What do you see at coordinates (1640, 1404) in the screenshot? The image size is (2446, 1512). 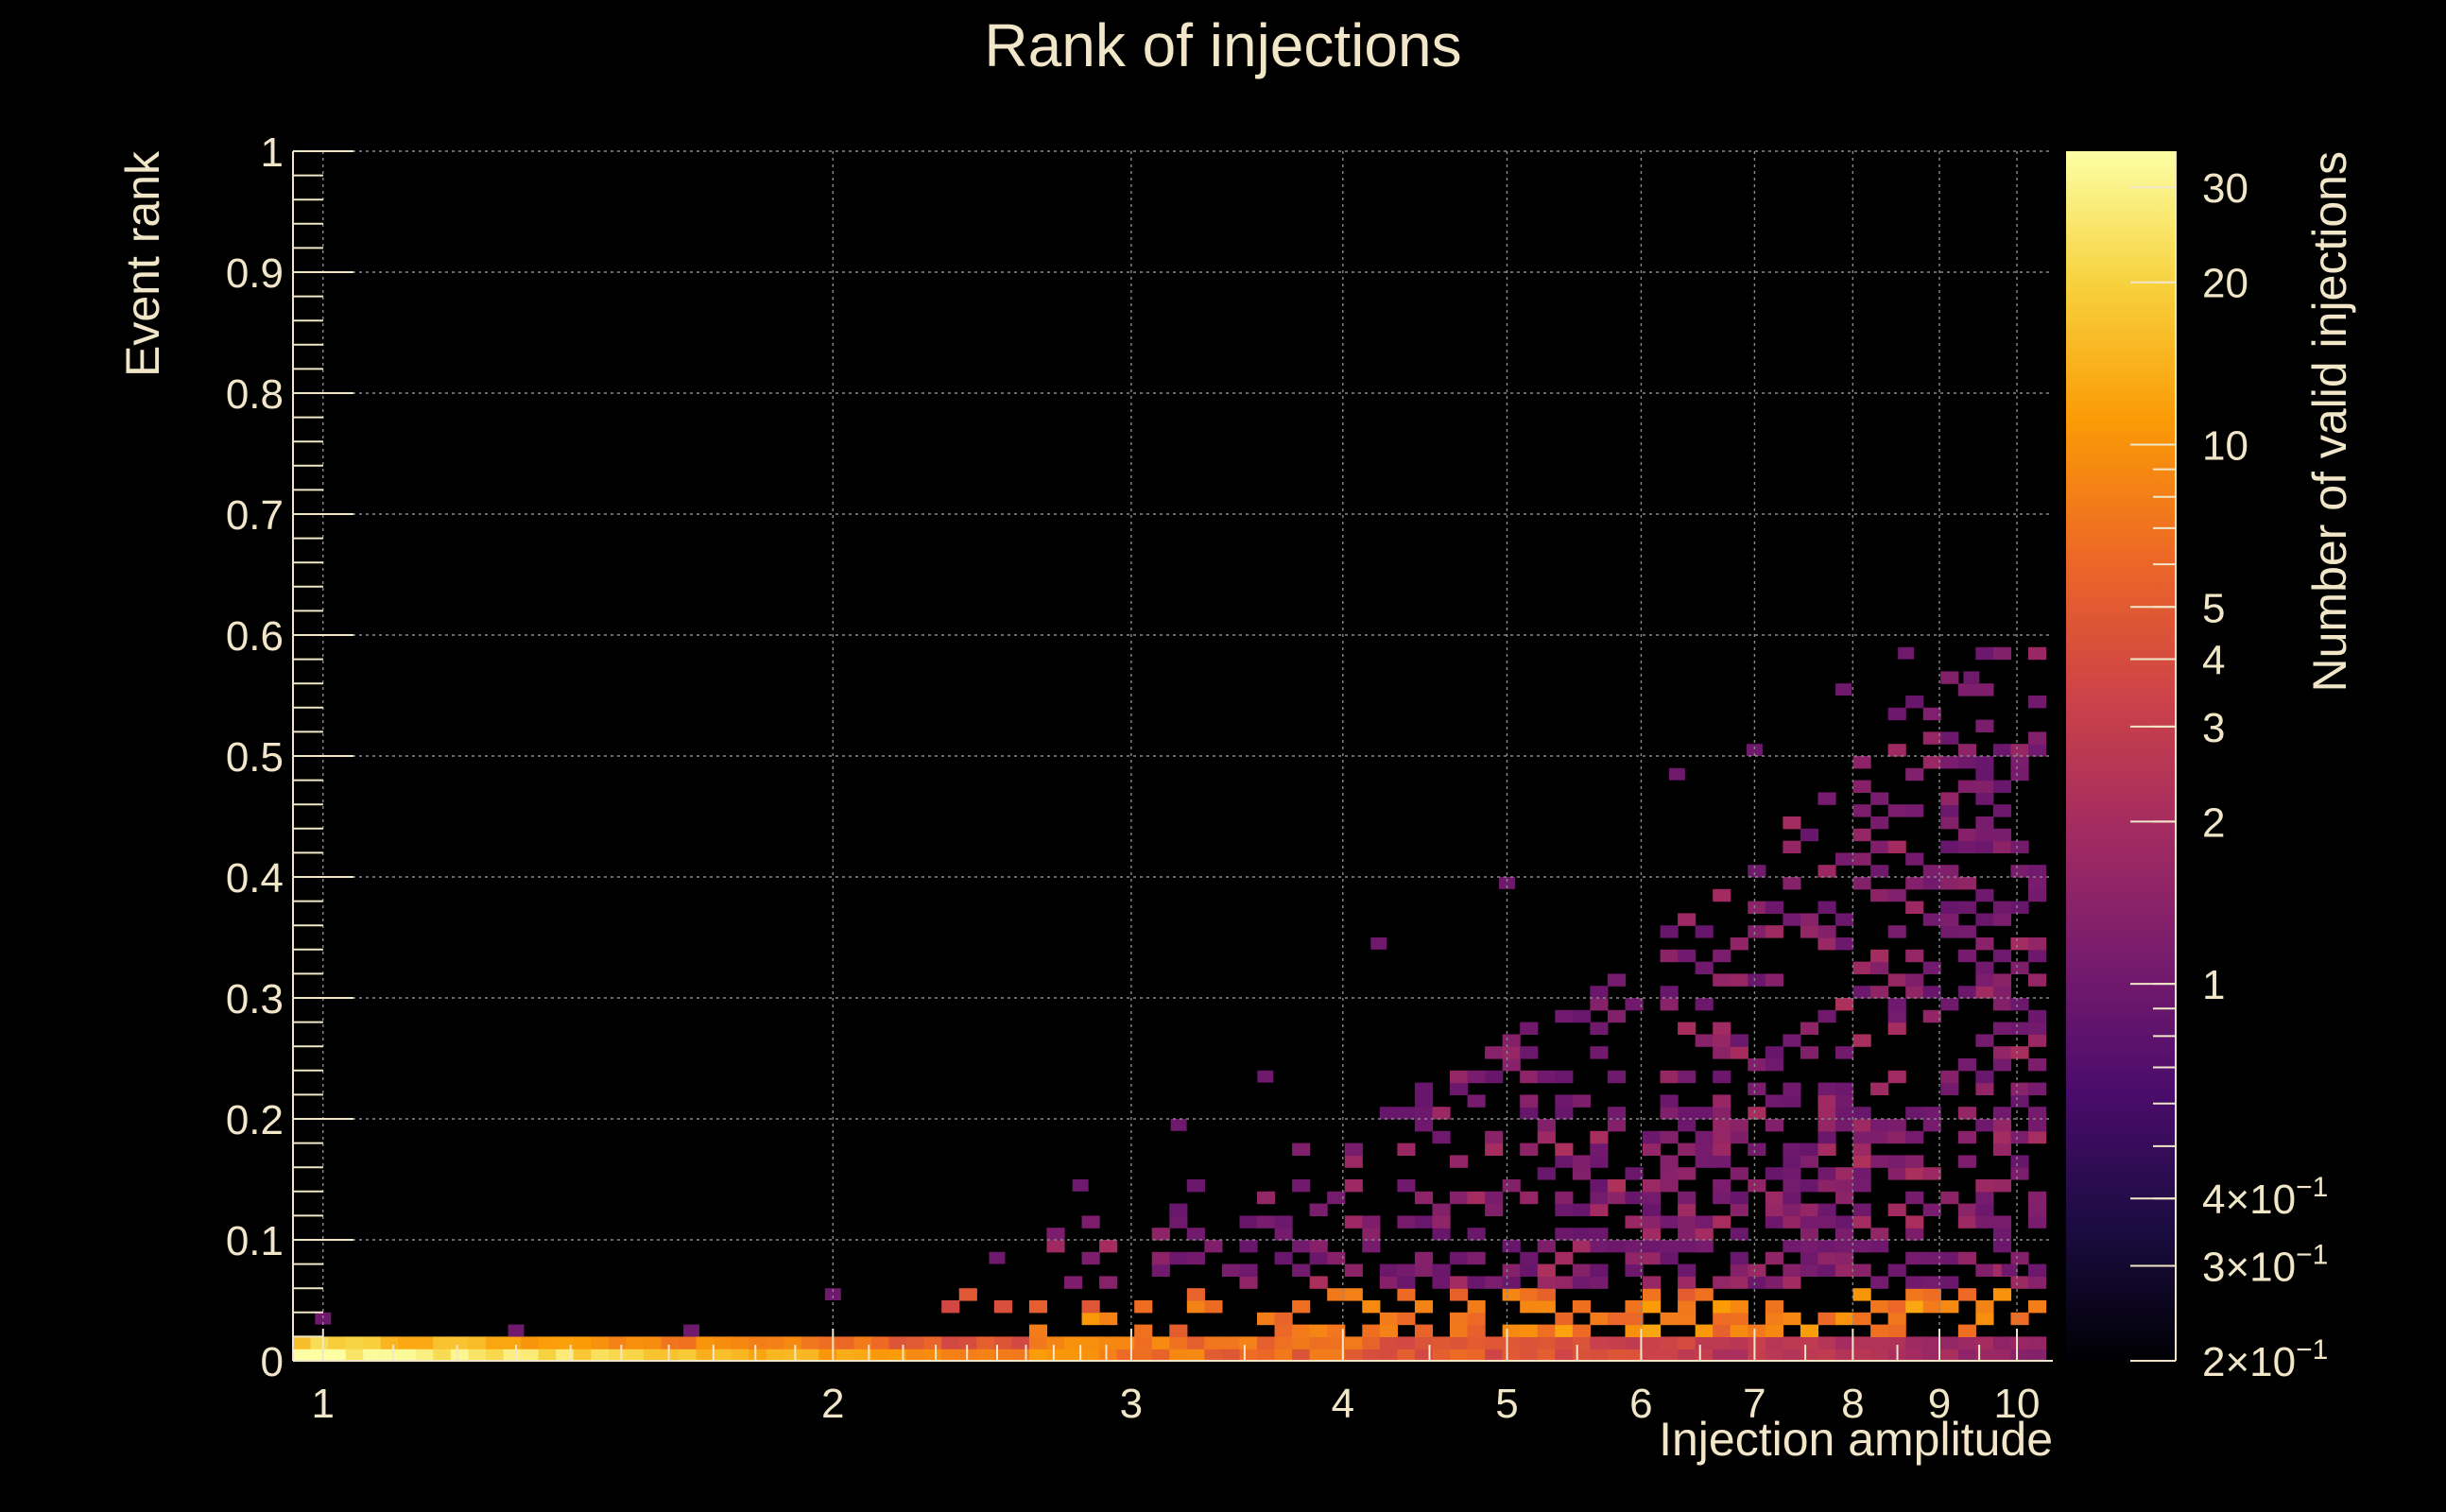 I see `x-tick-label: 6` at bounding box center [1640, 1404].